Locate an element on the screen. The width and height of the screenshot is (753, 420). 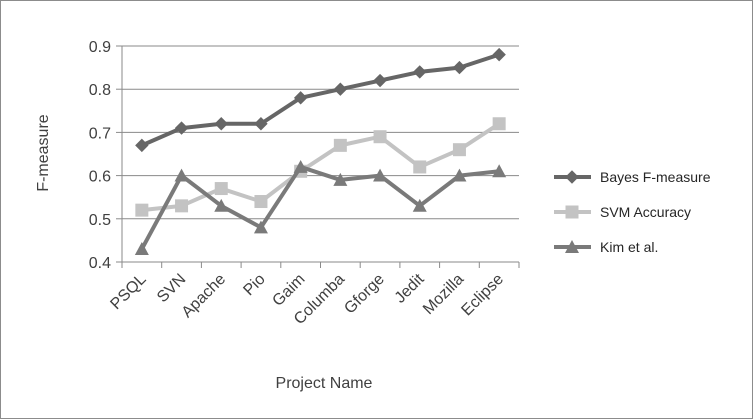
y-tick-label: 0.9 is located at coordinates (100, 47).